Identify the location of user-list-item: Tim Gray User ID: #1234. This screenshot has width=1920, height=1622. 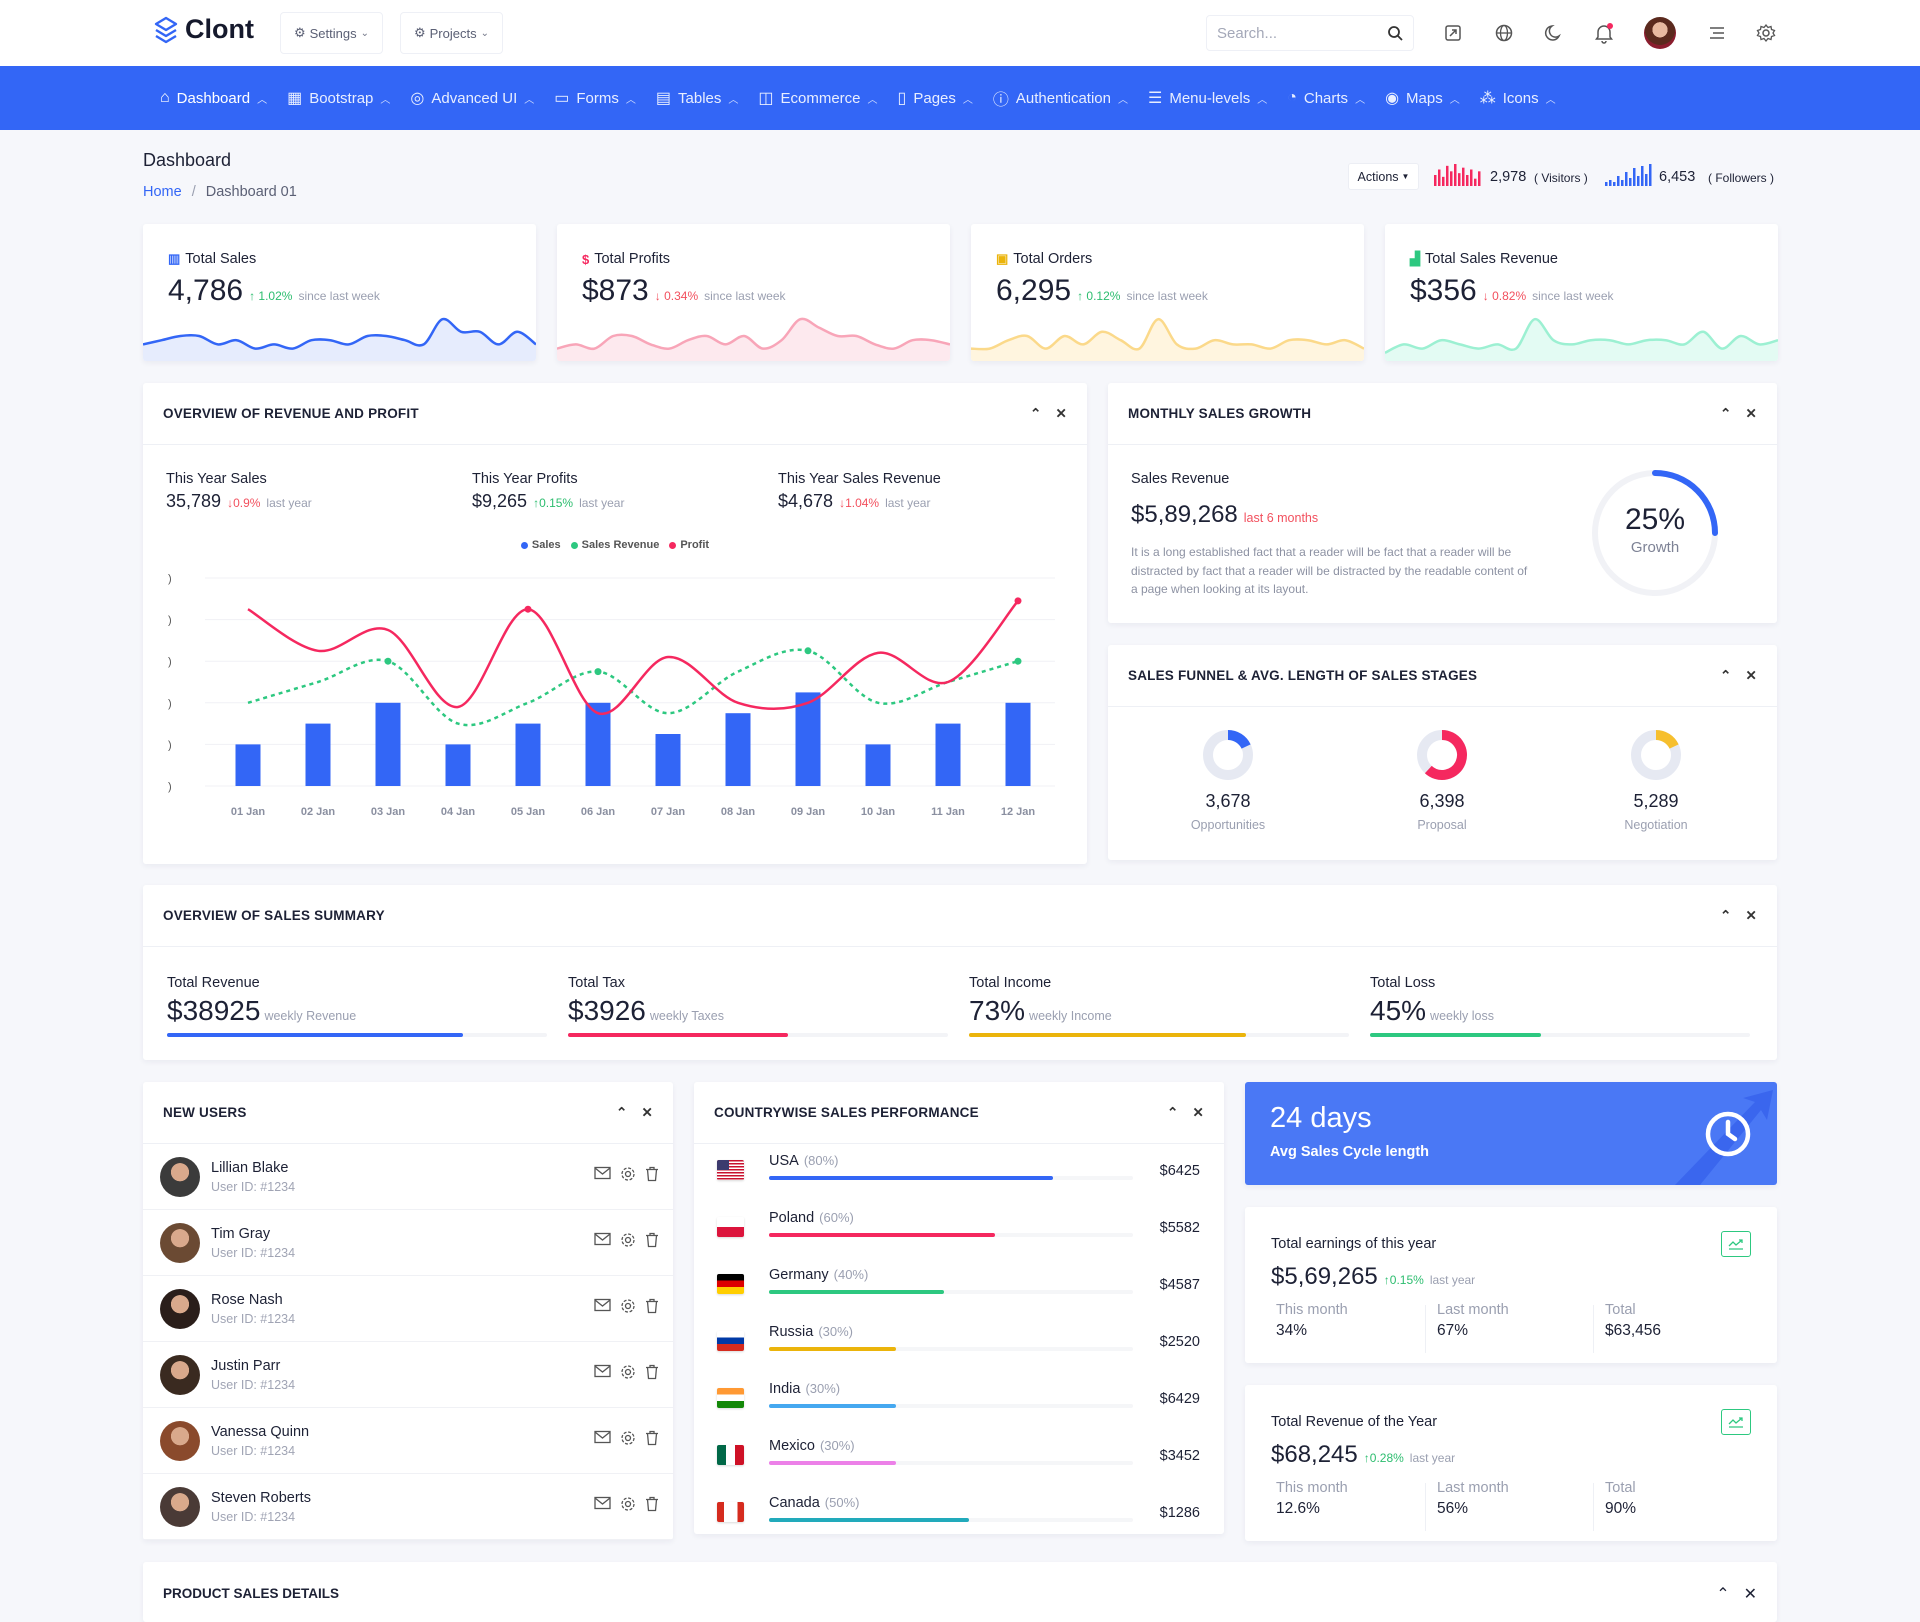
(408, 1243).